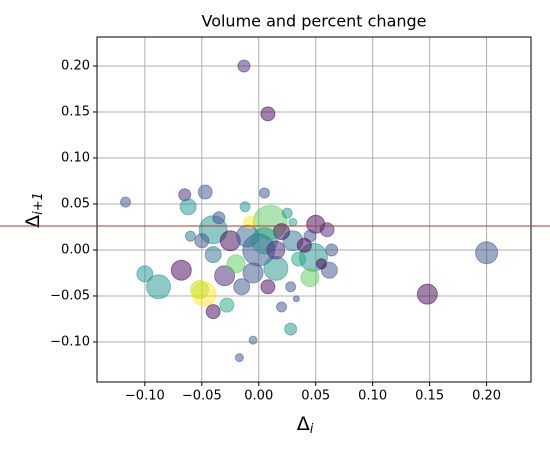 The image size is (550, 450). Describe the element at coordinates (75, 203) in the screenshot. I see `y-tick-label: 0.05` at that location.